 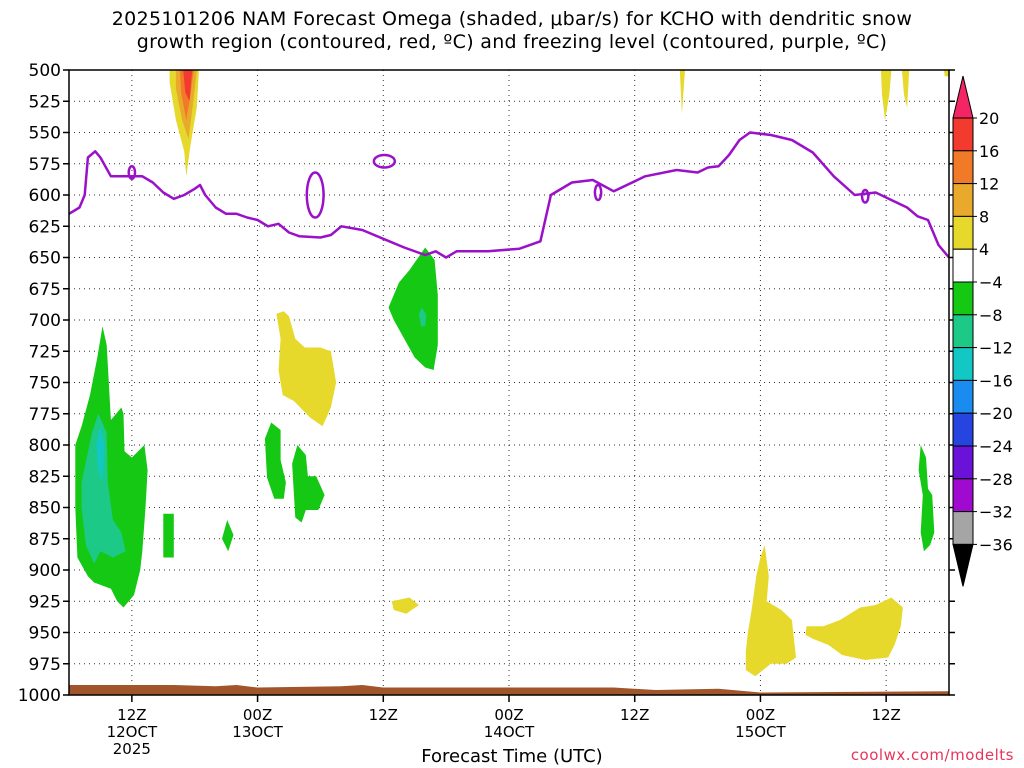 I want to click on y-tick-label: 650, so click(x=45, y=259).